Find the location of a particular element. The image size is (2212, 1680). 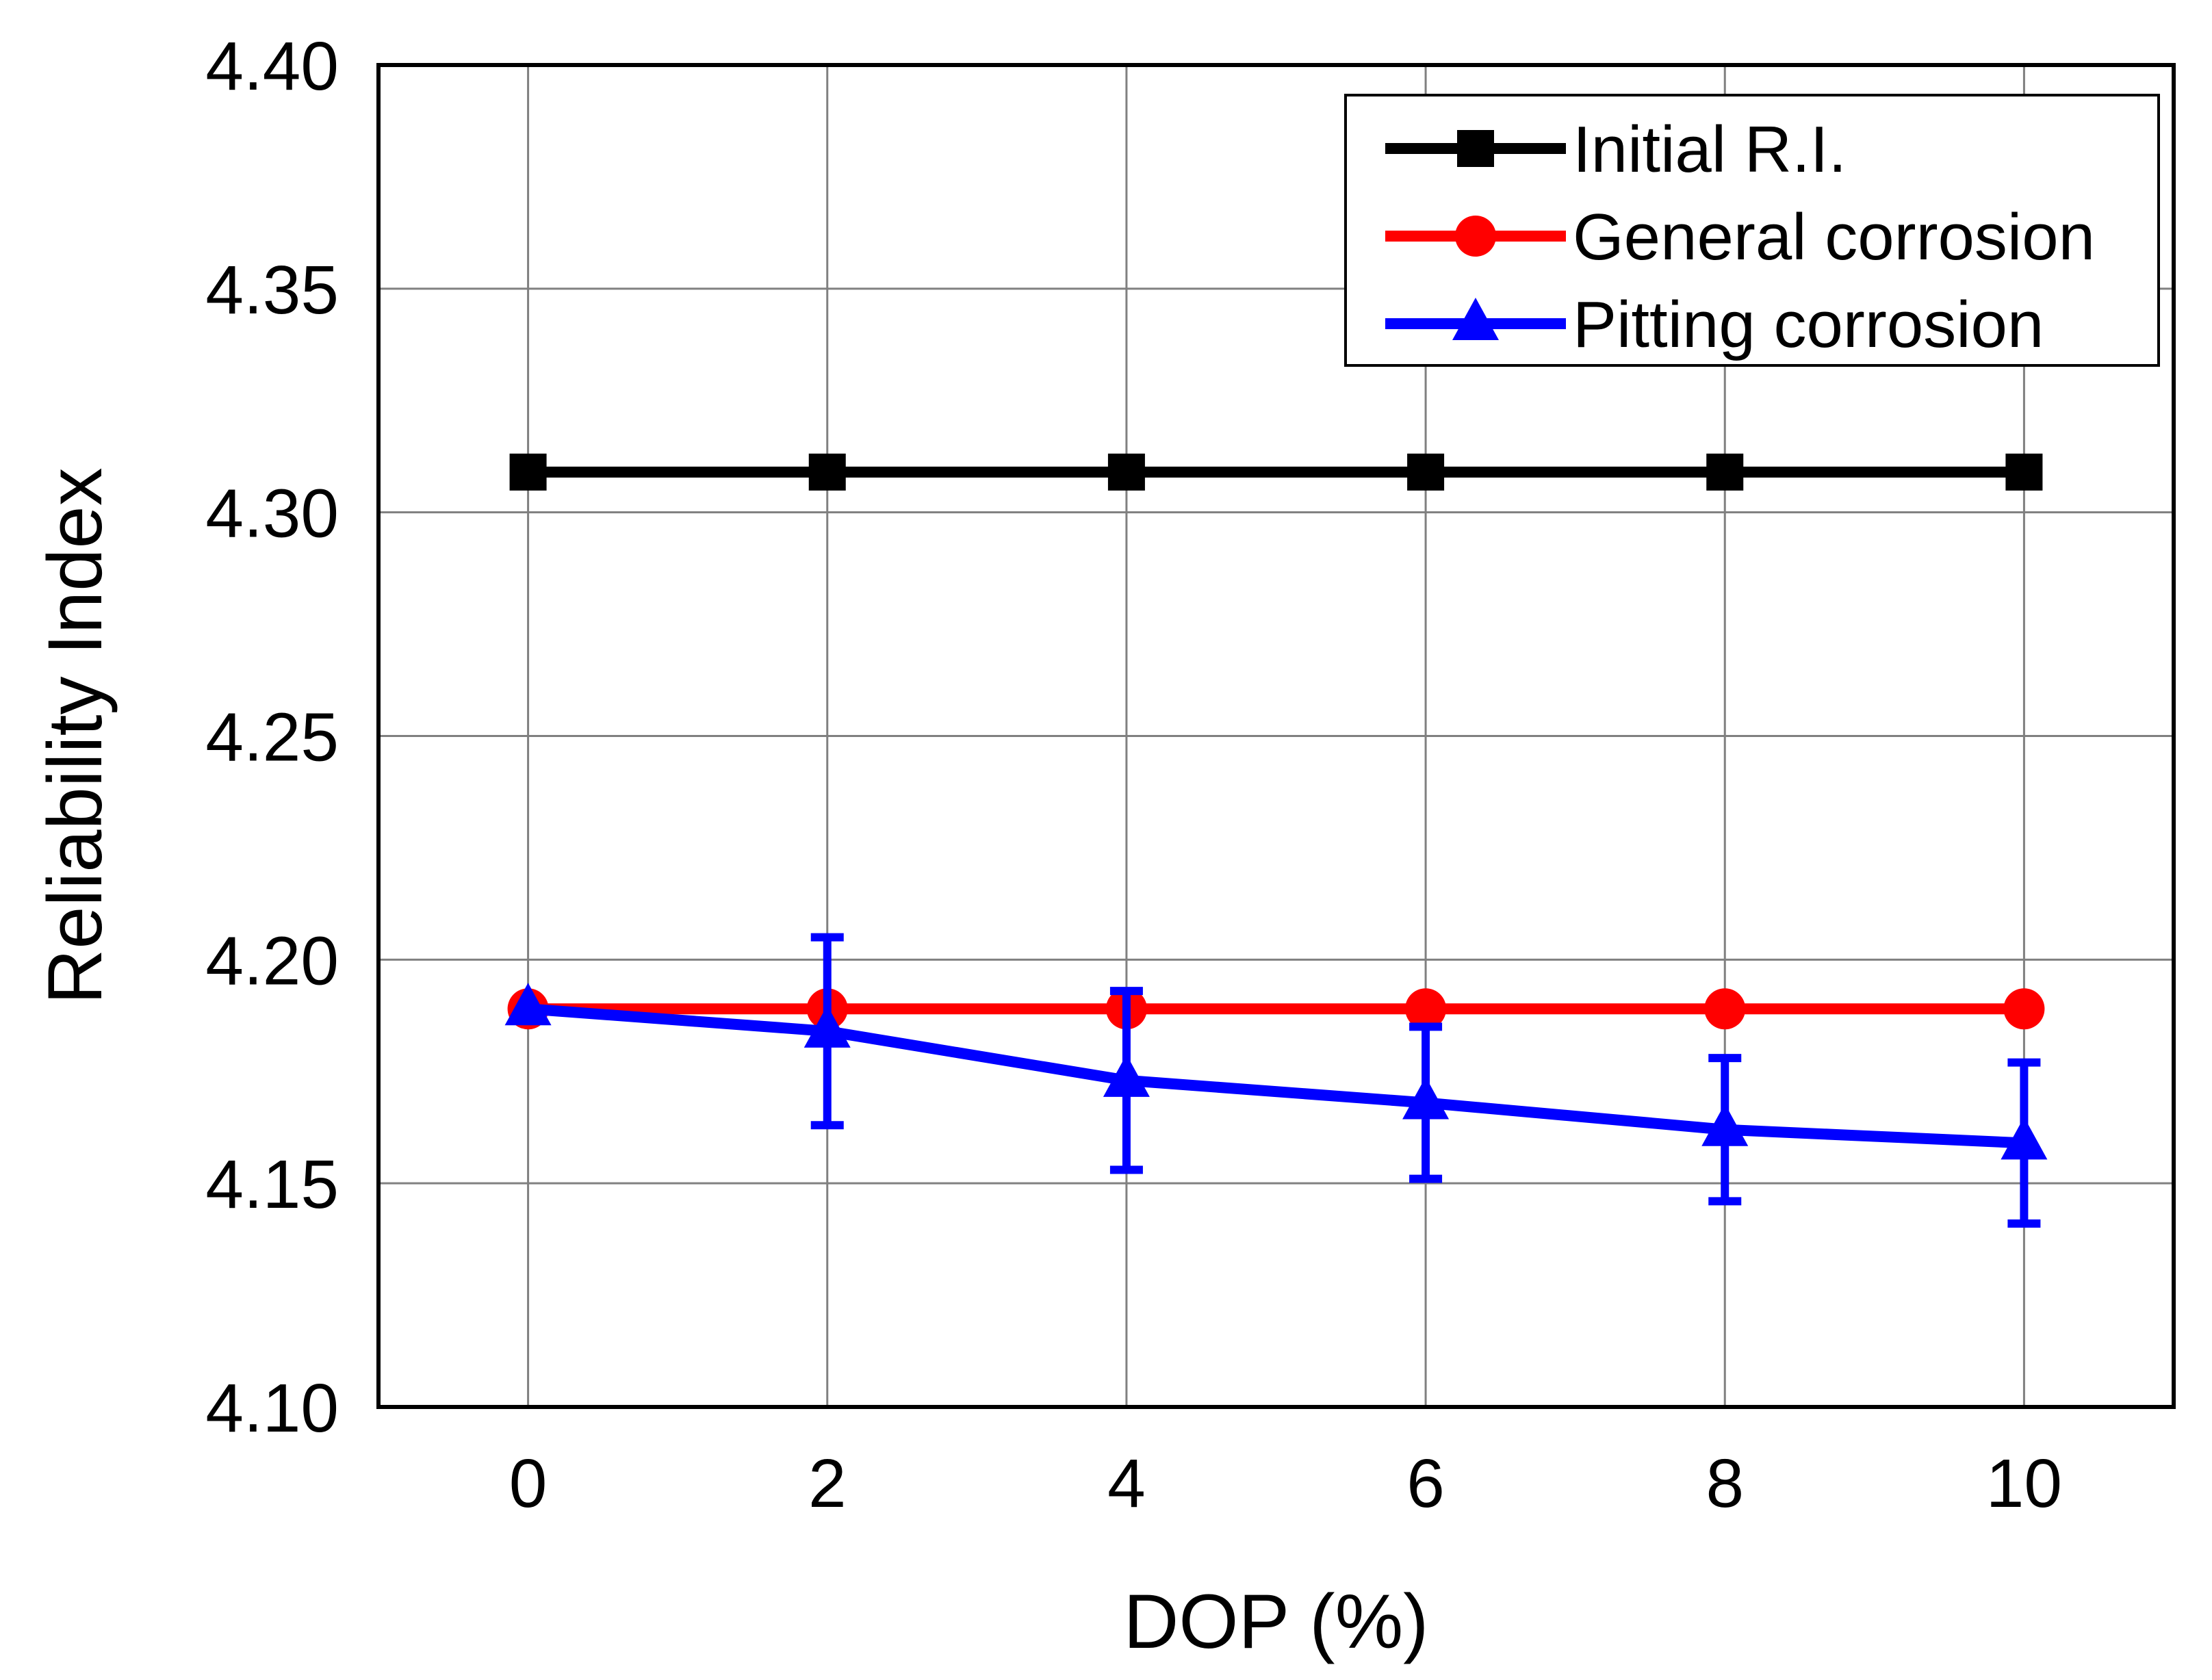

legend-label: Pitting corrosion is located at coordinates (1809, 324).